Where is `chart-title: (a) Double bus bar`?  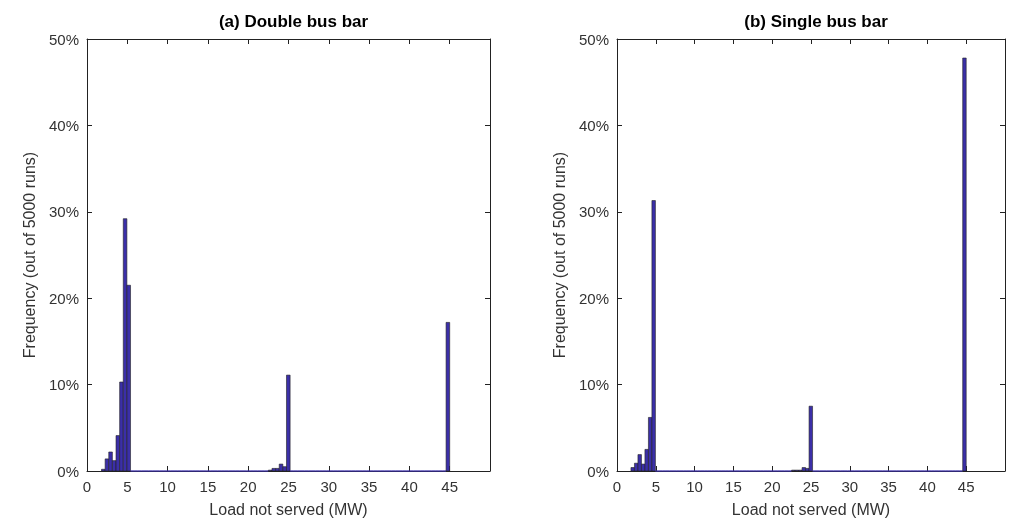
chart-title: (a) Double bus bar is located at coordinates (293, 21).